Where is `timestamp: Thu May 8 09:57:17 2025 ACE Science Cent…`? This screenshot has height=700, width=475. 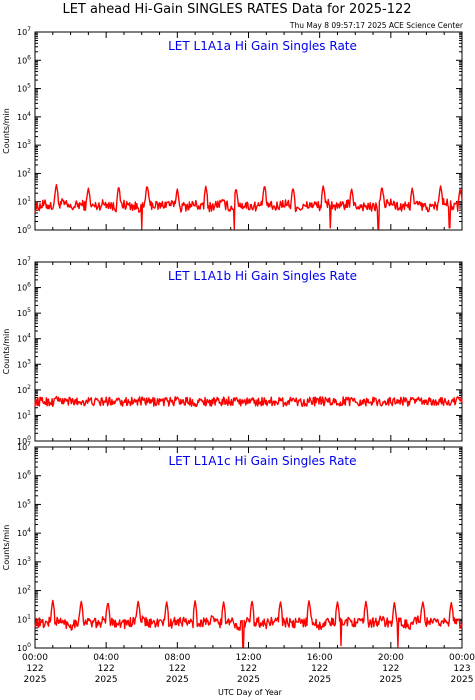
timestamp: Thu May 8 09:57:17 2025 ACE Science Cent… is located at coordinates (376, 25).